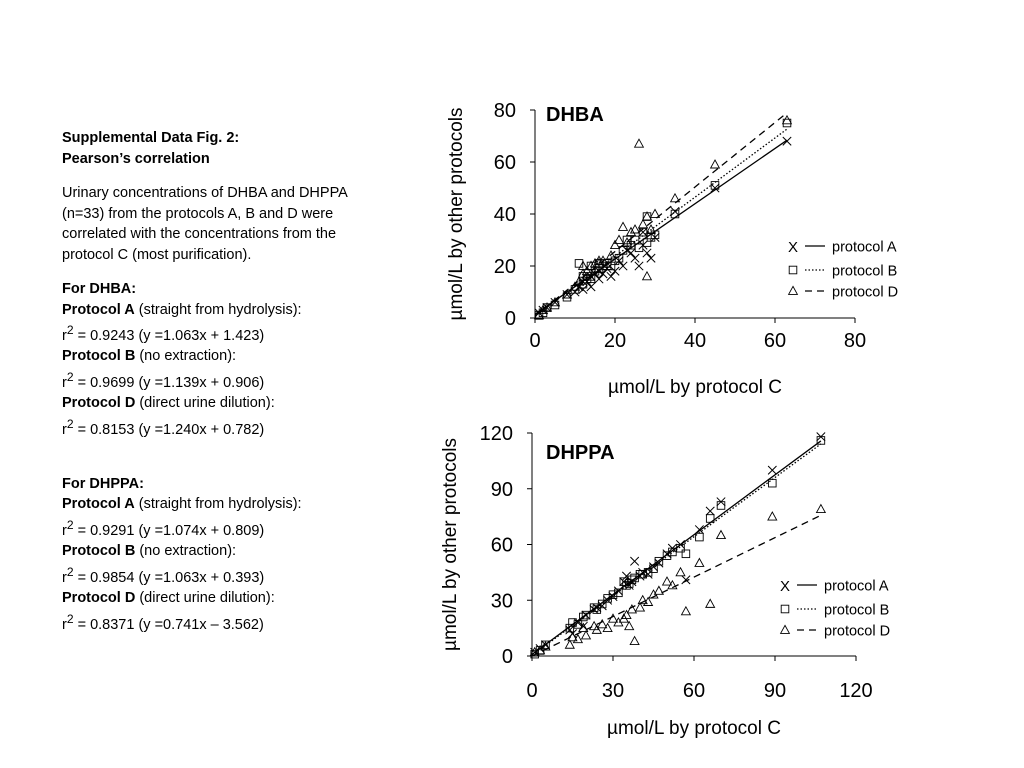  What do you see at coordinates (186, 551) in the screenshot?
I see `protocol-desc: (no extraction):` at bounding box center [186, 551].